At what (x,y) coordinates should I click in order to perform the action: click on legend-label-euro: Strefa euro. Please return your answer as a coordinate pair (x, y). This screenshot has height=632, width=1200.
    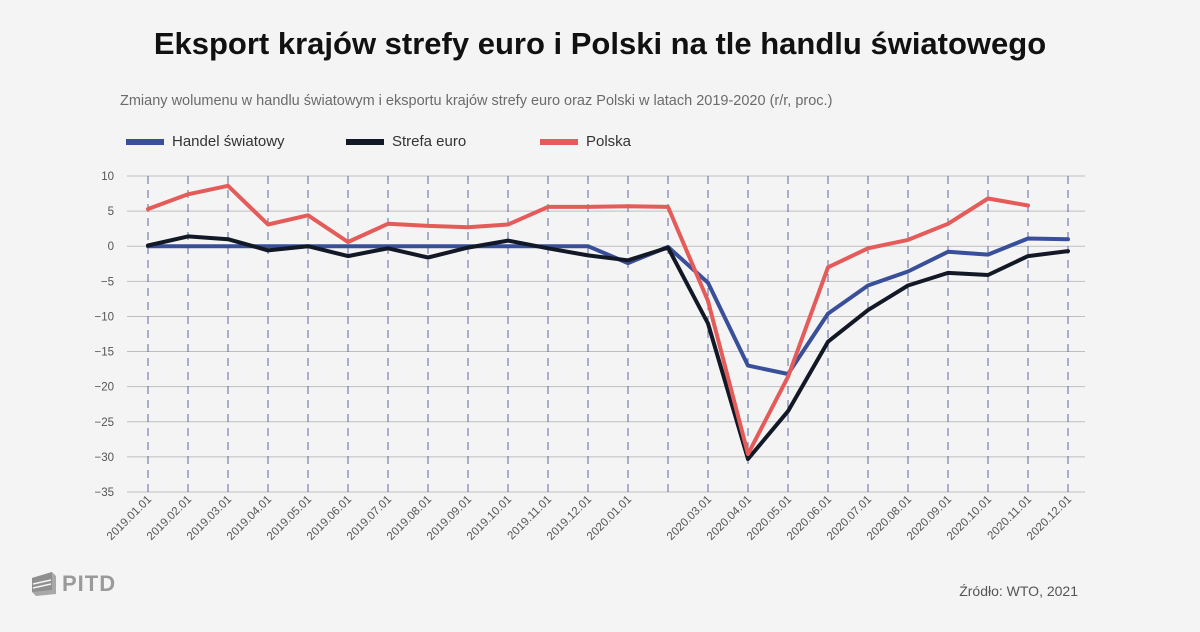
    Looking at the image, I should click on (429, 141).